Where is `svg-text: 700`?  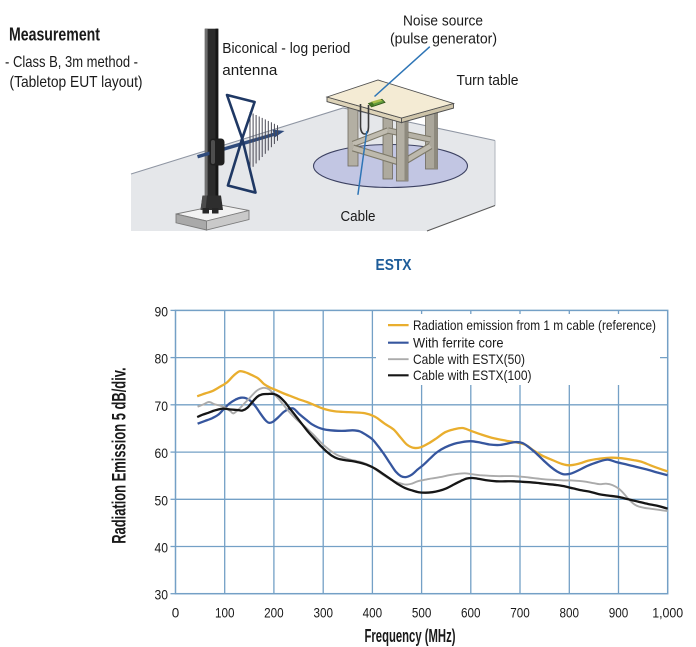
svg-text: 700 is located at coordinates (520, 612).